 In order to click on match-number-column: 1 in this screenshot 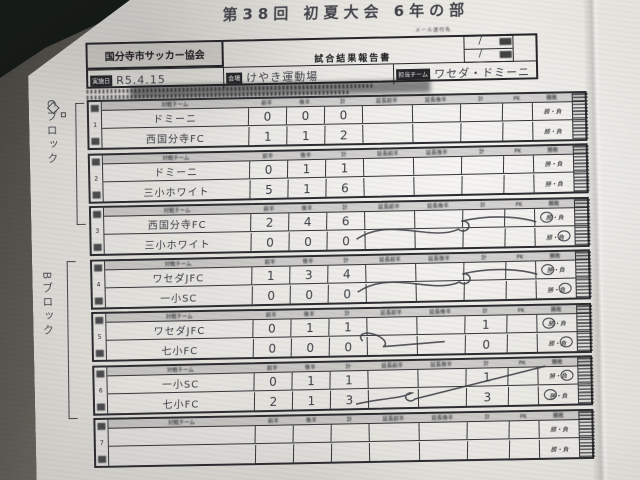, I will do `click(96, 125)`.